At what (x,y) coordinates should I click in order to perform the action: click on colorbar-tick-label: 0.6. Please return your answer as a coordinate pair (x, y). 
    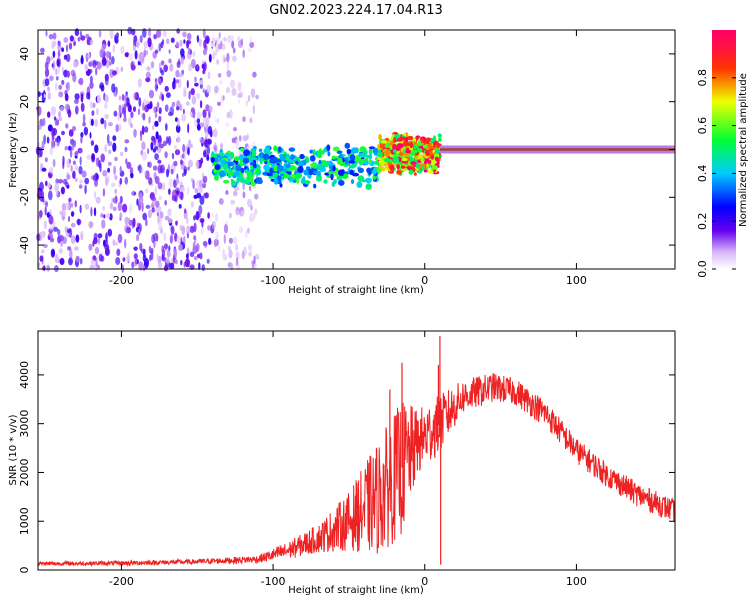
    Looking at the image, I should click on (702, 126).